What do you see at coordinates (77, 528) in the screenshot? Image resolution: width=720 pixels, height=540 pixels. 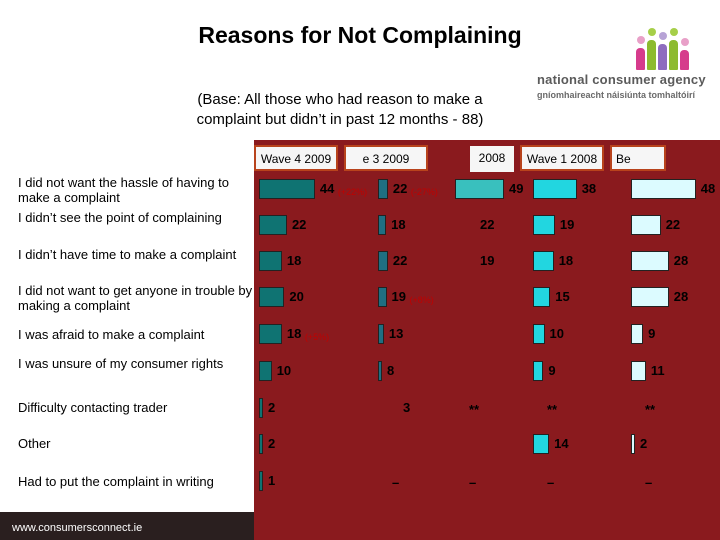 I see `footer-url-link: www.consumersconnect.ie` at bounding box center [77, 528].